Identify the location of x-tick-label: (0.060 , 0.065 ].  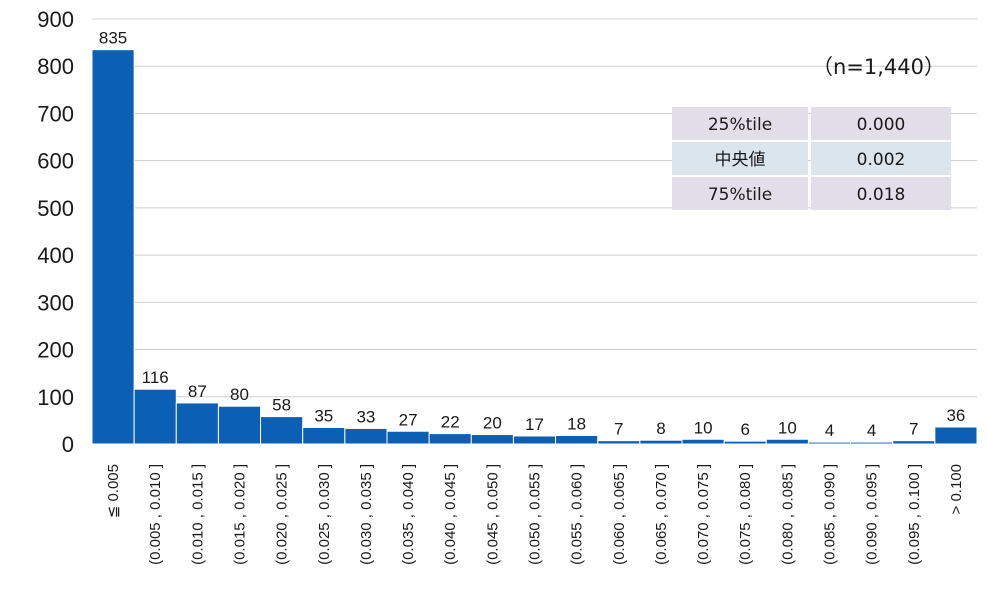
(619, 514).